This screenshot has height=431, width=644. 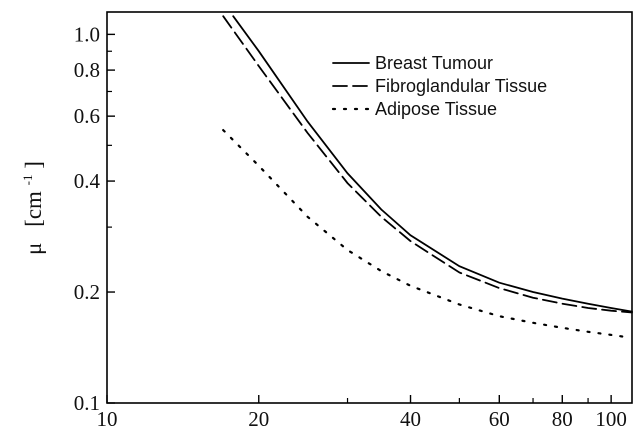 I want to click on x-tick-label: 60, so click(x=499, y=419).